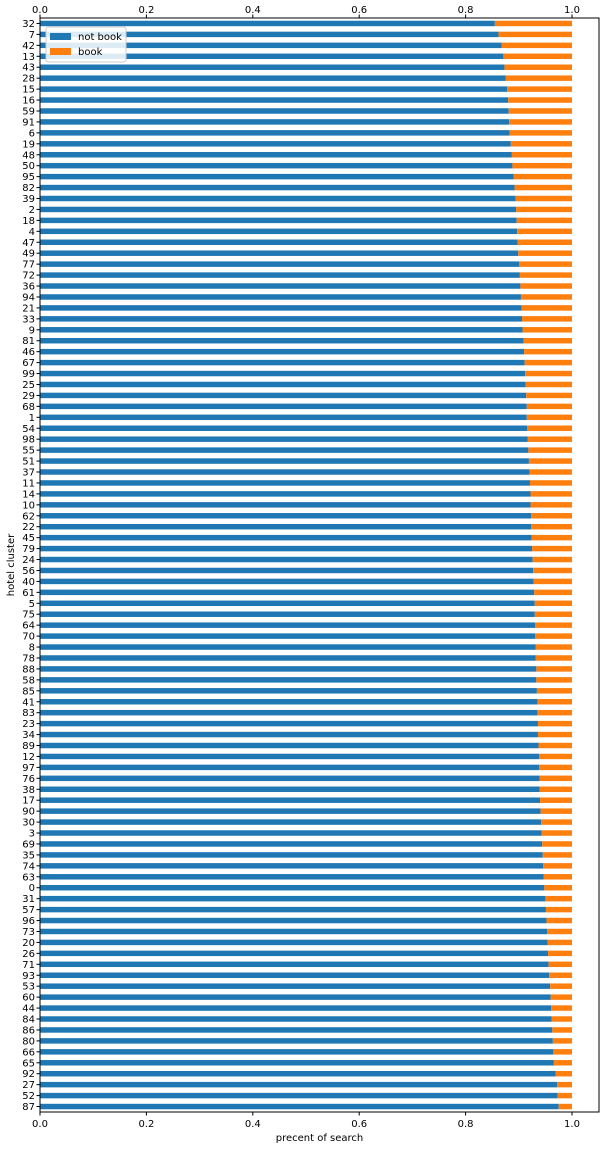 Image resolution: width=606 pixels, height=1149 pixels. What do you see at coordinates (32, 418) in the screenshot?
I see `y-tick-label: 1` at bounding box center [32, 418].